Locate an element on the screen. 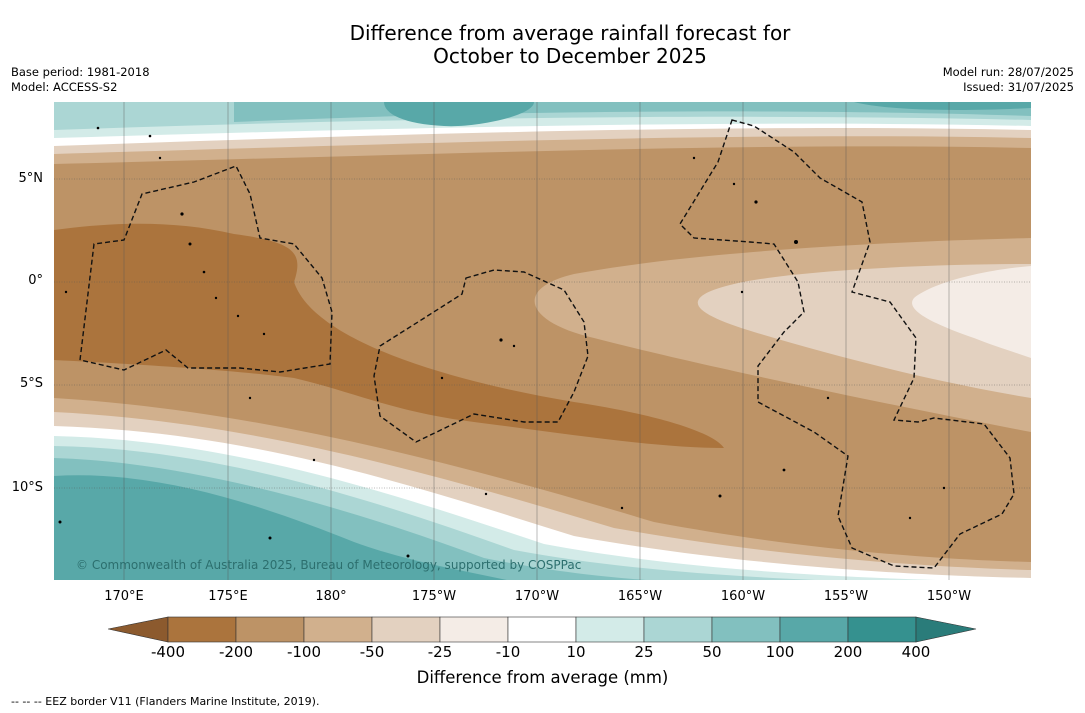 The width and height of the screenshot is (1085, 713). colorbar-tick: 25 is located at coordinates (644, 652).